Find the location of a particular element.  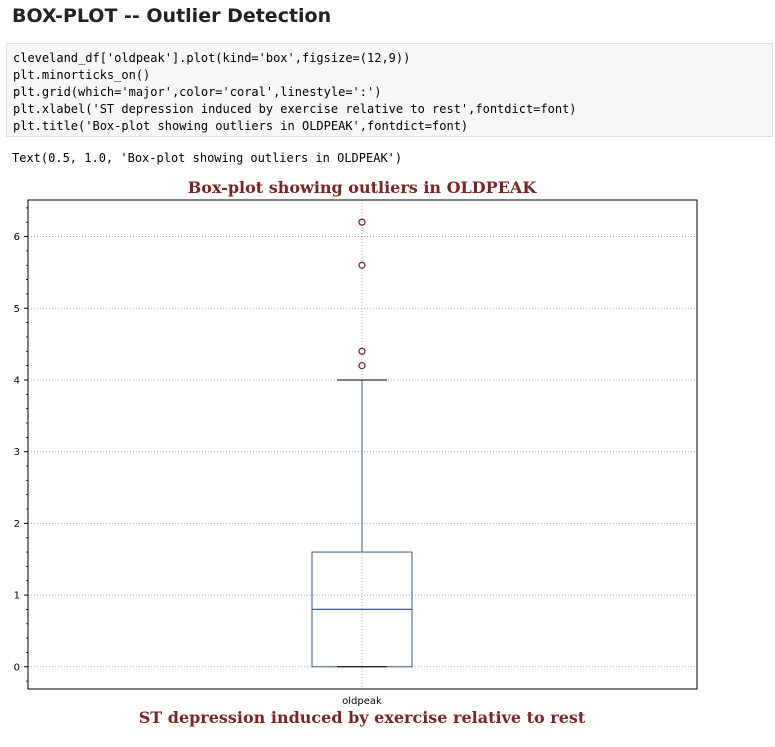

y-tick-label: 1 is located at coordinates (17, 596).